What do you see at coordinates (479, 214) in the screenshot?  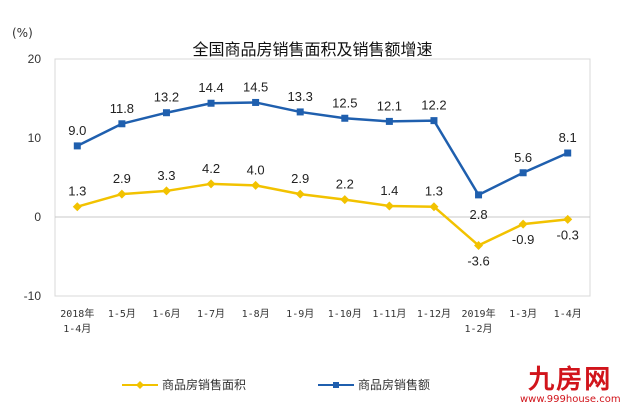 I see `data-label: 2.8` at bounding box center [479, 214].